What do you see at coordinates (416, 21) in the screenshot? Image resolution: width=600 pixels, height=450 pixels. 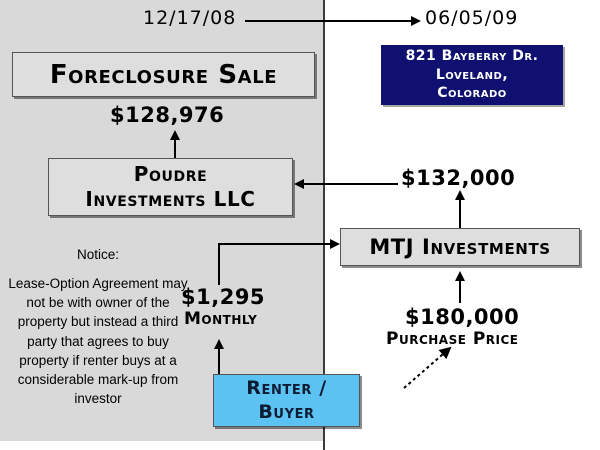 I see `timeline-arrow-head` at bounding box center [416, 21].